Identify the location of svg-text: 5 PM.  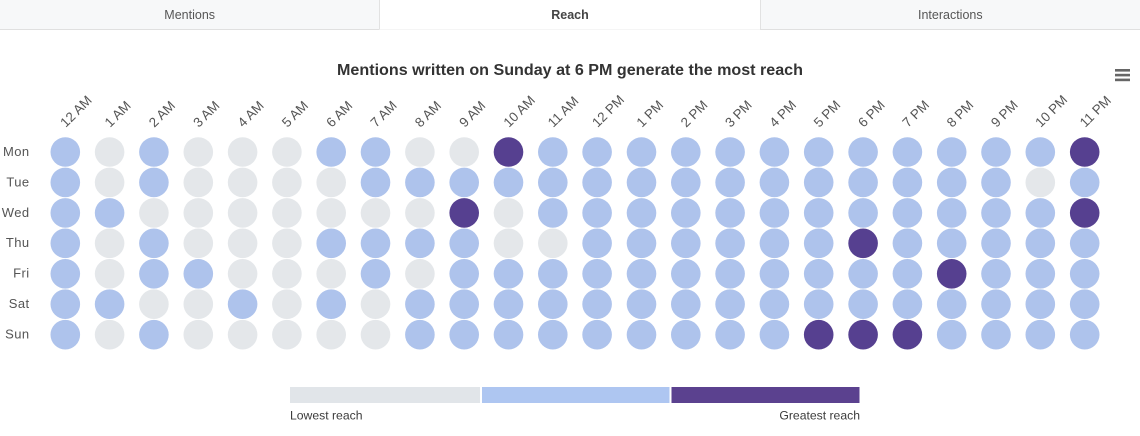
(827, 113).